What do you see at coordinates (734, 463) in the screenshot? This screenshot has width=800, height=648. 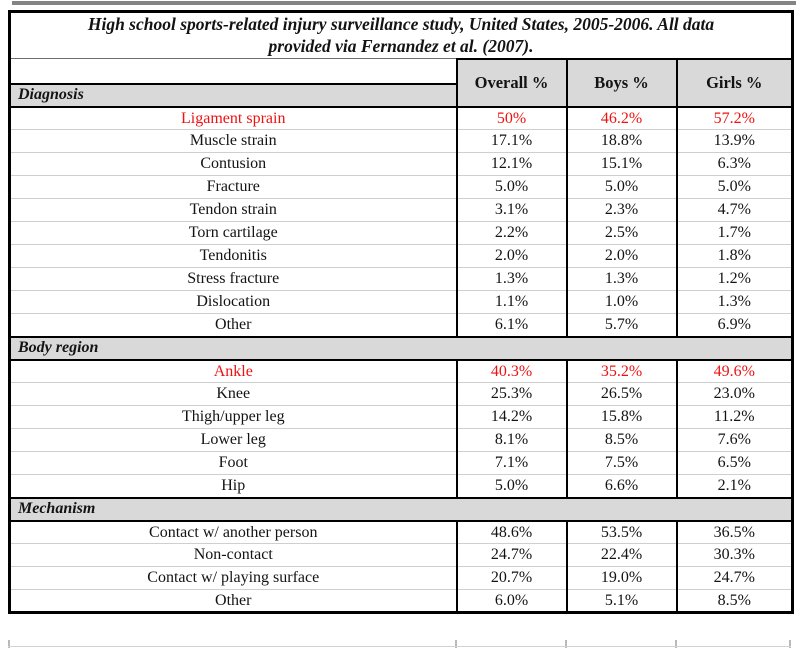 I see `value-cell: 6.5%` at bounding box center [734, 463].